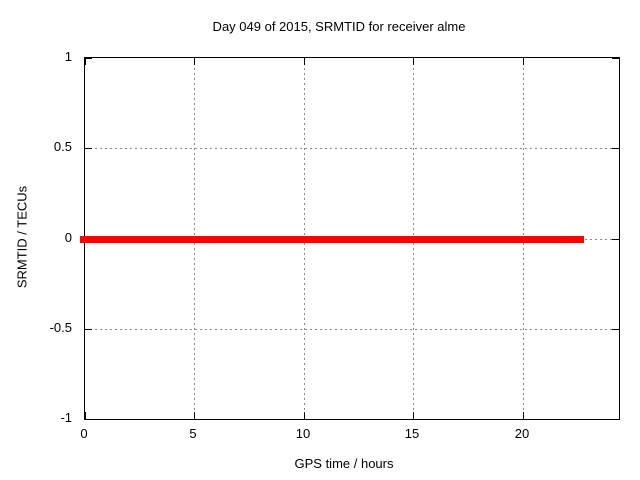  I want to click on y-tick-label: 0, so click(68, 237).